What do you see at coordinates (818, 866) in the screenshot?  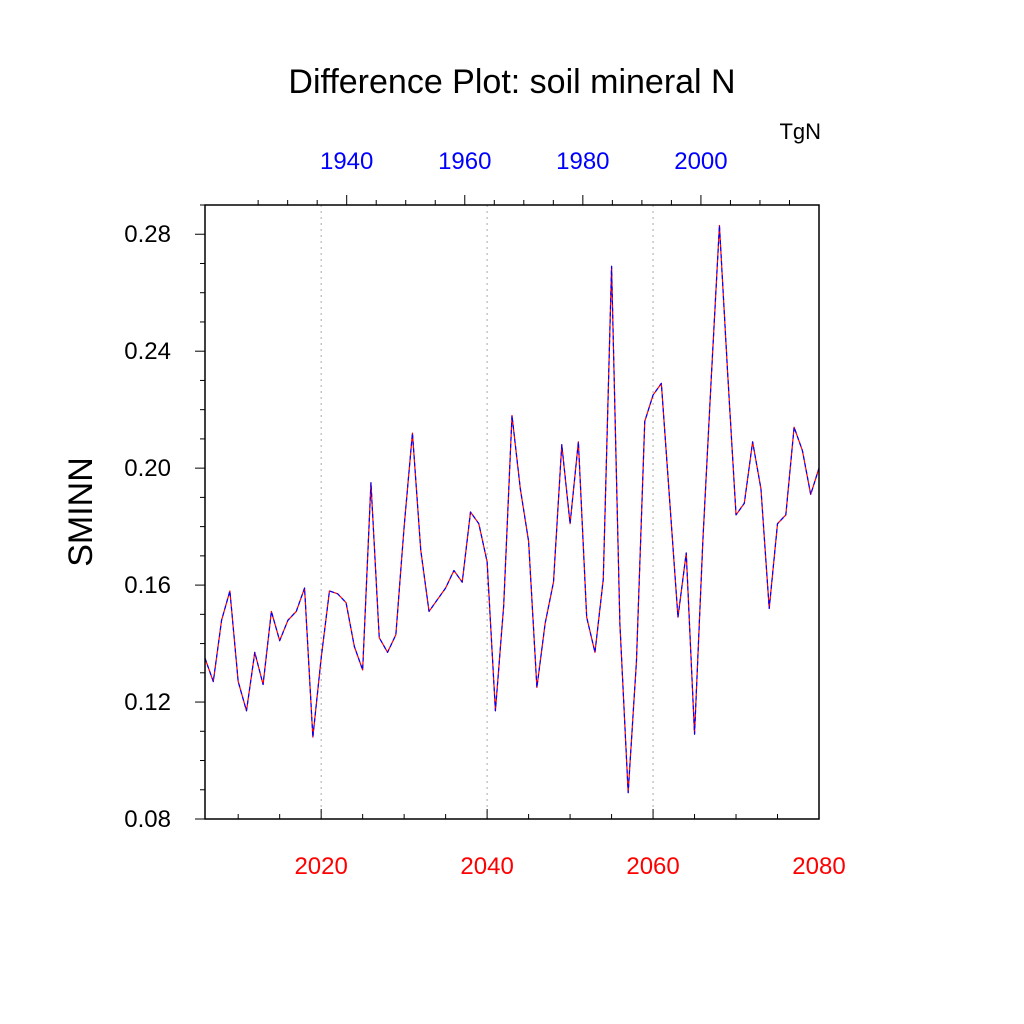 I see `x-bottom-tick-label: 2080` at bounding box center [818, 866].